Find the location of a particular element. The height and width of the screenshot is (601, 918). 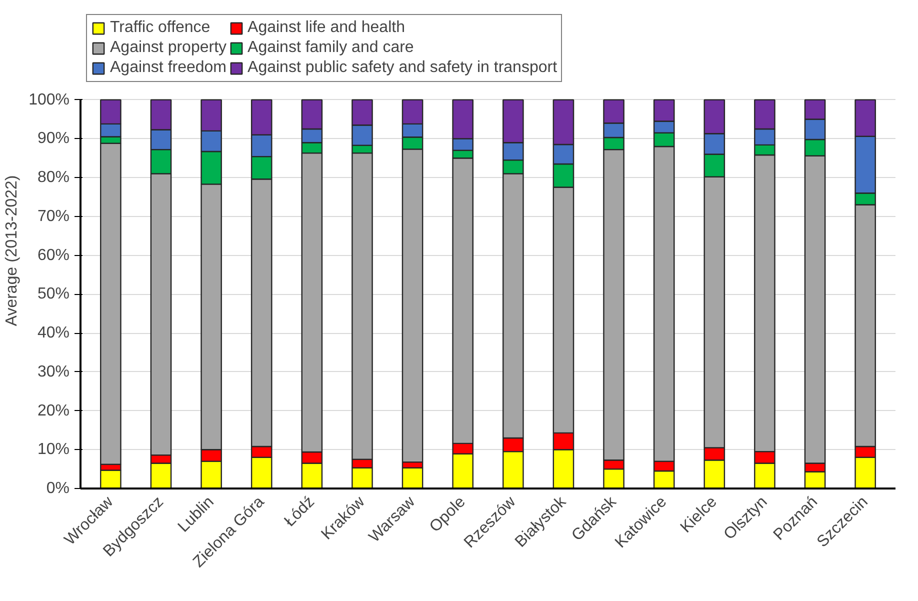

legend-label: Against property is located at coordinates (168, 48).